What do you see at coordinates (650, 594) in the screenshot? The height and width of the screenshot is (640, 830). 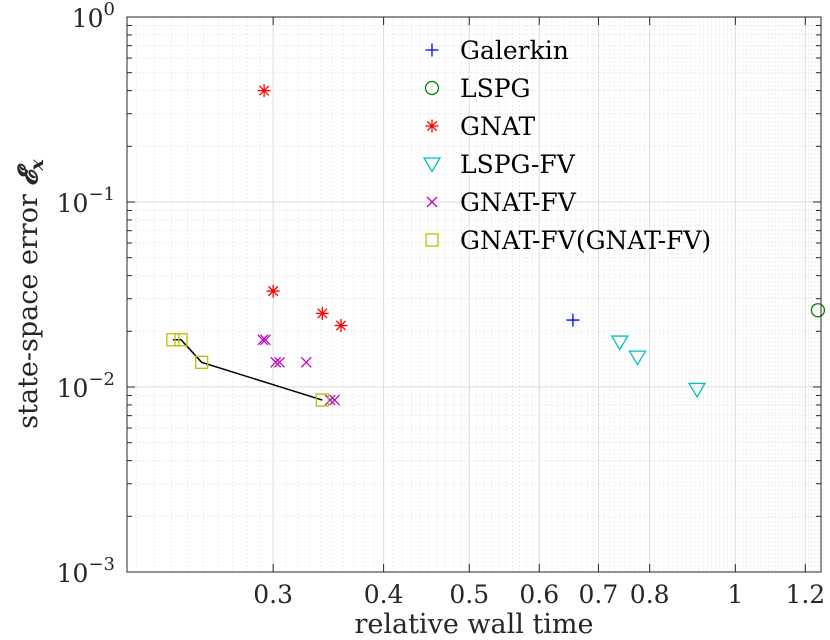 I see `x-tick-label: 0.8` at bounding box center [650, 594].